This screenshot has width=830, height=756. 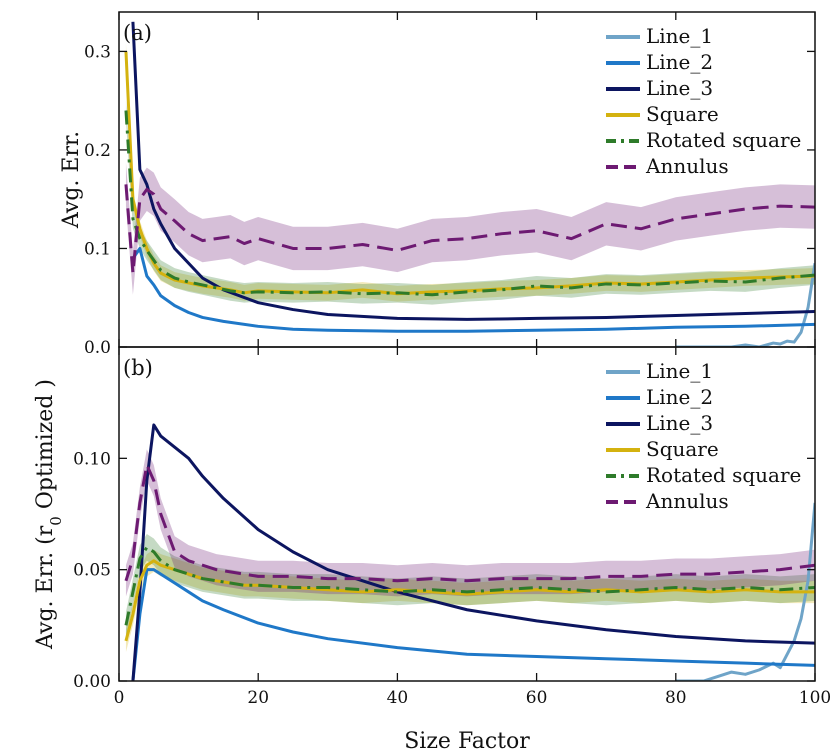 I want to click on panel-a-legend-label: Rotated square, so click(x=723, y=140).